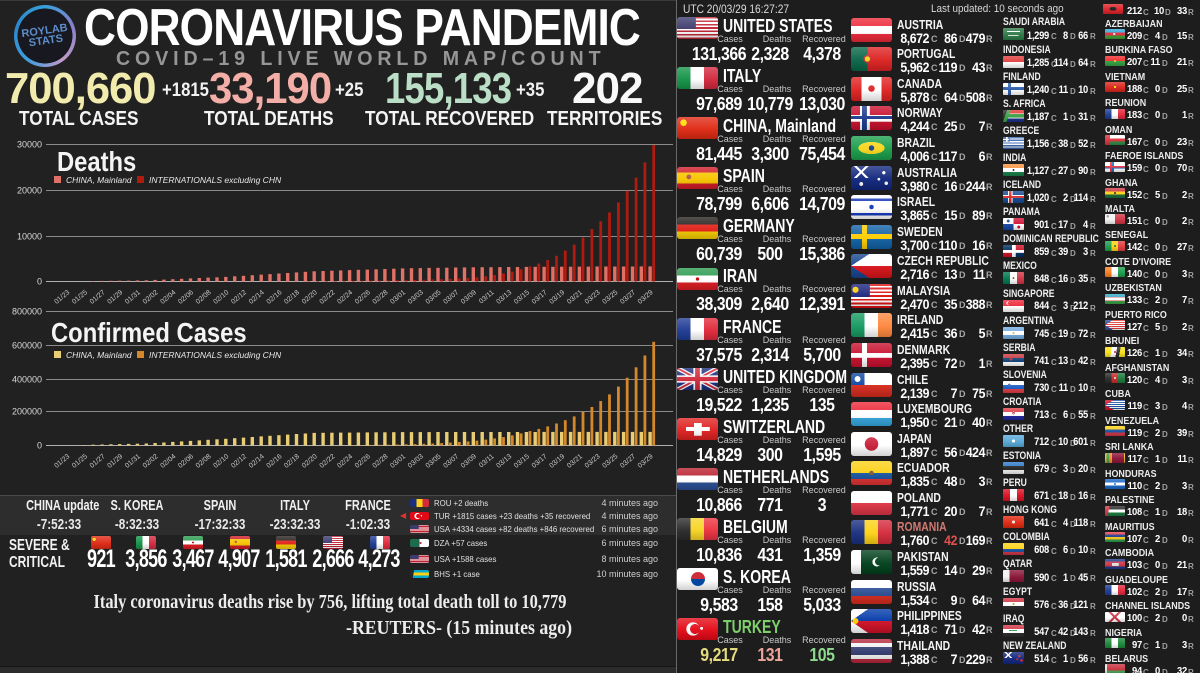 The width and height of the screenshot is (1200, 673). What do you see at coordinates (27, 412) in the screenshot?
I see `svg-text: 200000` at bounding box center [27, 412].